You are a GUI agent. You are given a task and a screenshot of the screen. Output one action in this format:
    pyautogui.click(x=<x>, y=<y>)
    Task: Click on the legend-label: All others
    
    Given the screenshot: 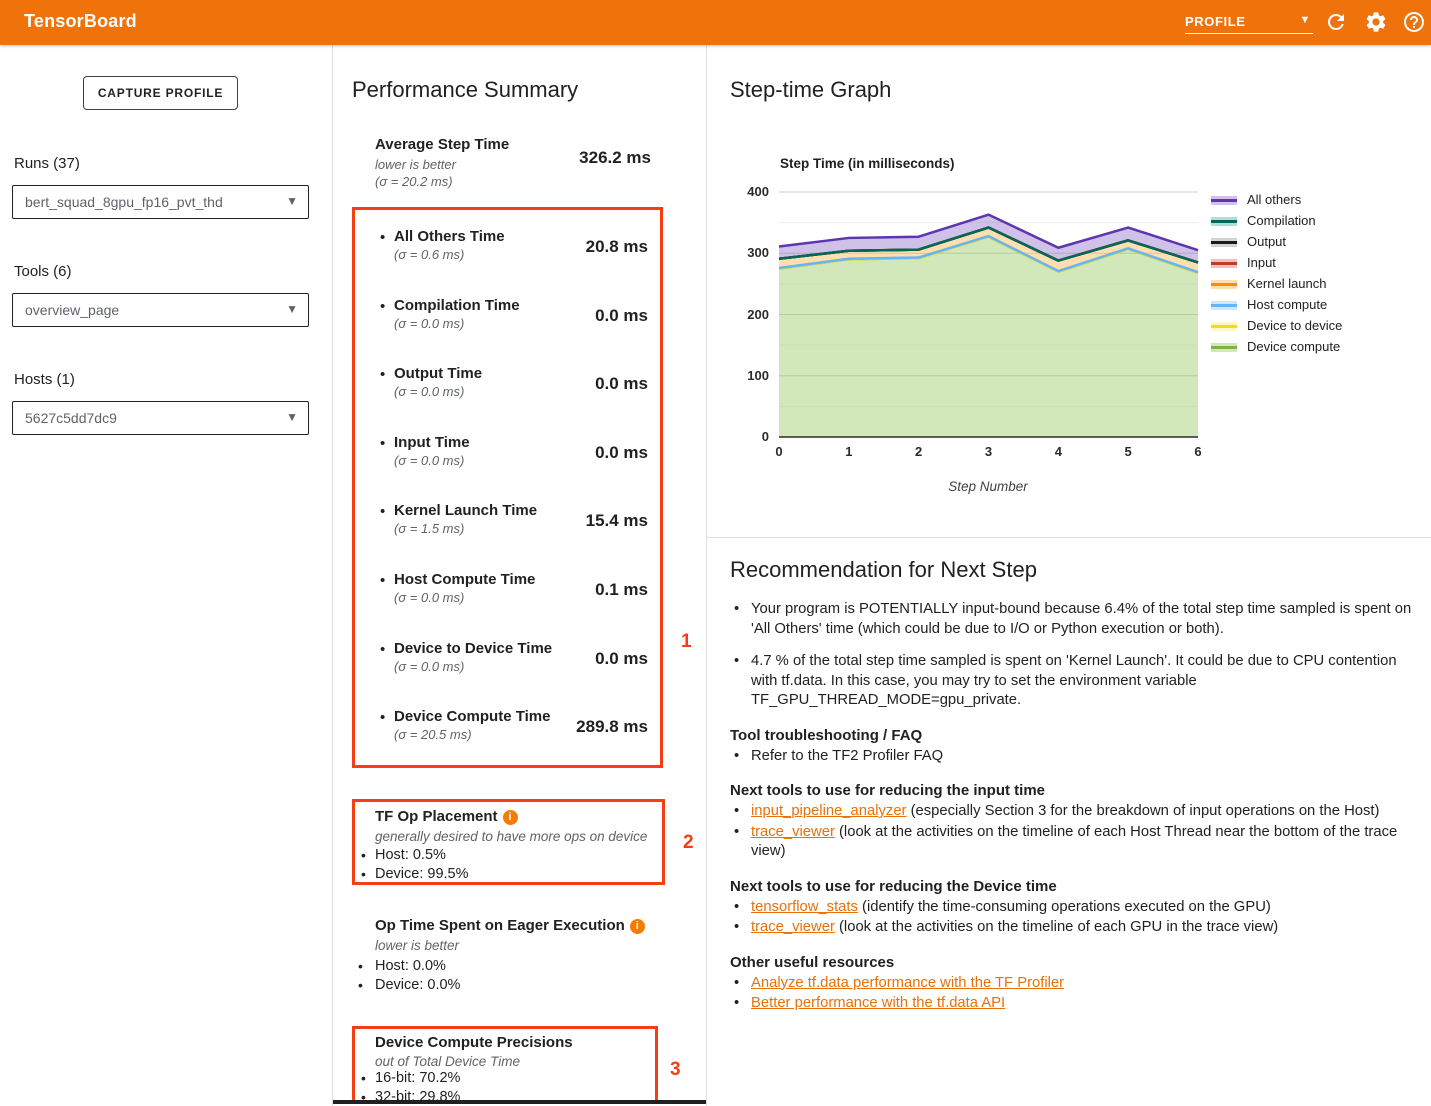 What is the action you would take?
    pyautogui.click(x=1274, y=199)
    